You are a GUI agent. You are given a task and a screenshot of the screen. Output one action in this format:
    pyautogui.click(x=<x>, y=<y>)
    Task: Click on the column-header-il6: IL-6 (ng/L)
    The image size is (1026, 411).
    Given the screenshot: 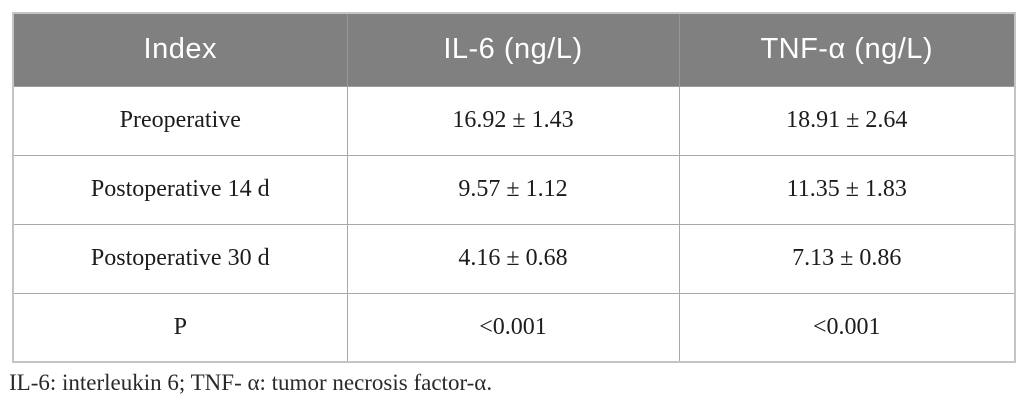 What is the action you would take?
    pyautogui.click(x=512, y=50)
    